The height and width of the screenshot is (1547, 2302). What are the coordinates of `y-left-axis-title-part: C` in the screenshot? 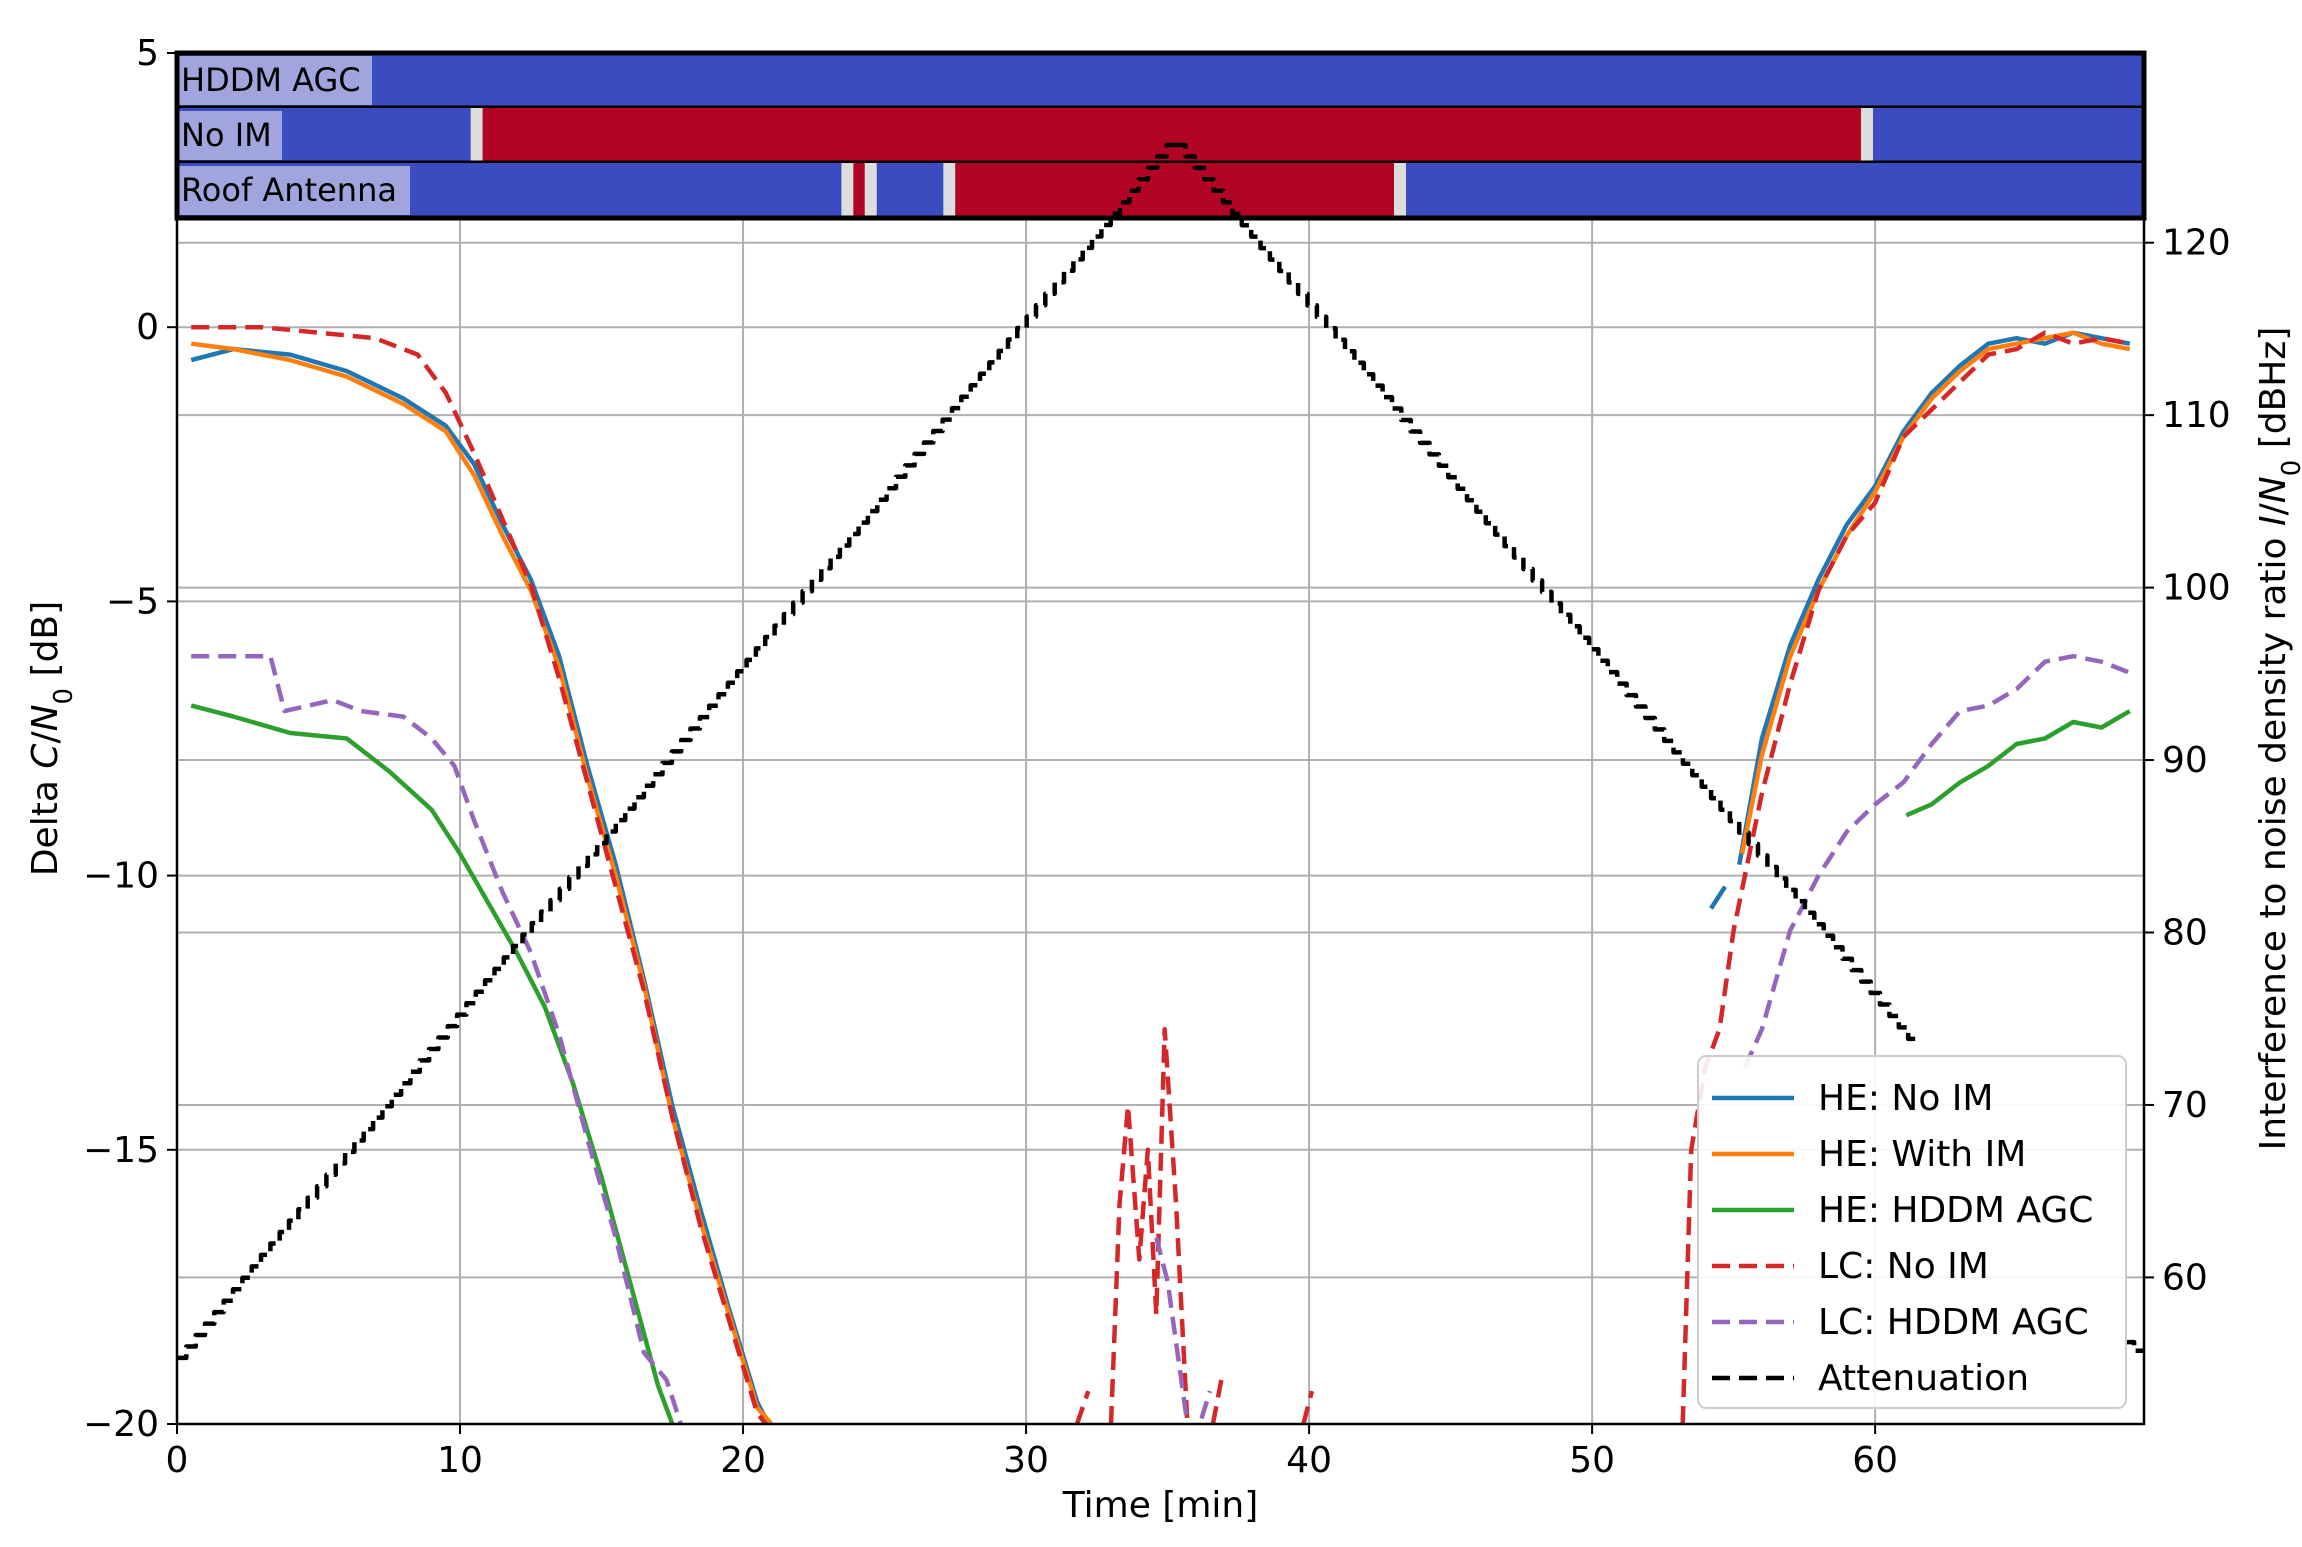 It's located at (45, 756).